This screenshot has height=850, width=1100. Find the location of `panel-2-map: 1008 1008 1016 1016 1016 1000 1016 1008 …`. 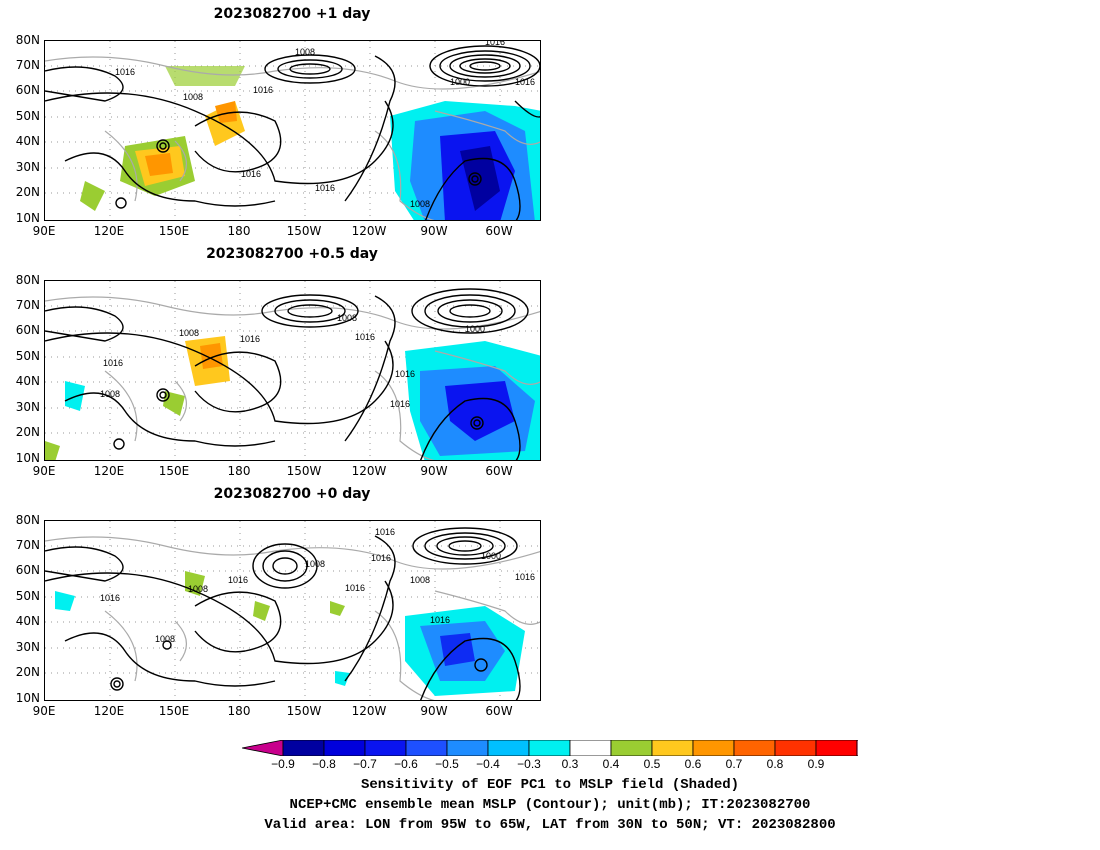

panel-2-map: 1008 1008 1016 1016 1016 1000 1016 1008 … is located at coordinates (292, 370).